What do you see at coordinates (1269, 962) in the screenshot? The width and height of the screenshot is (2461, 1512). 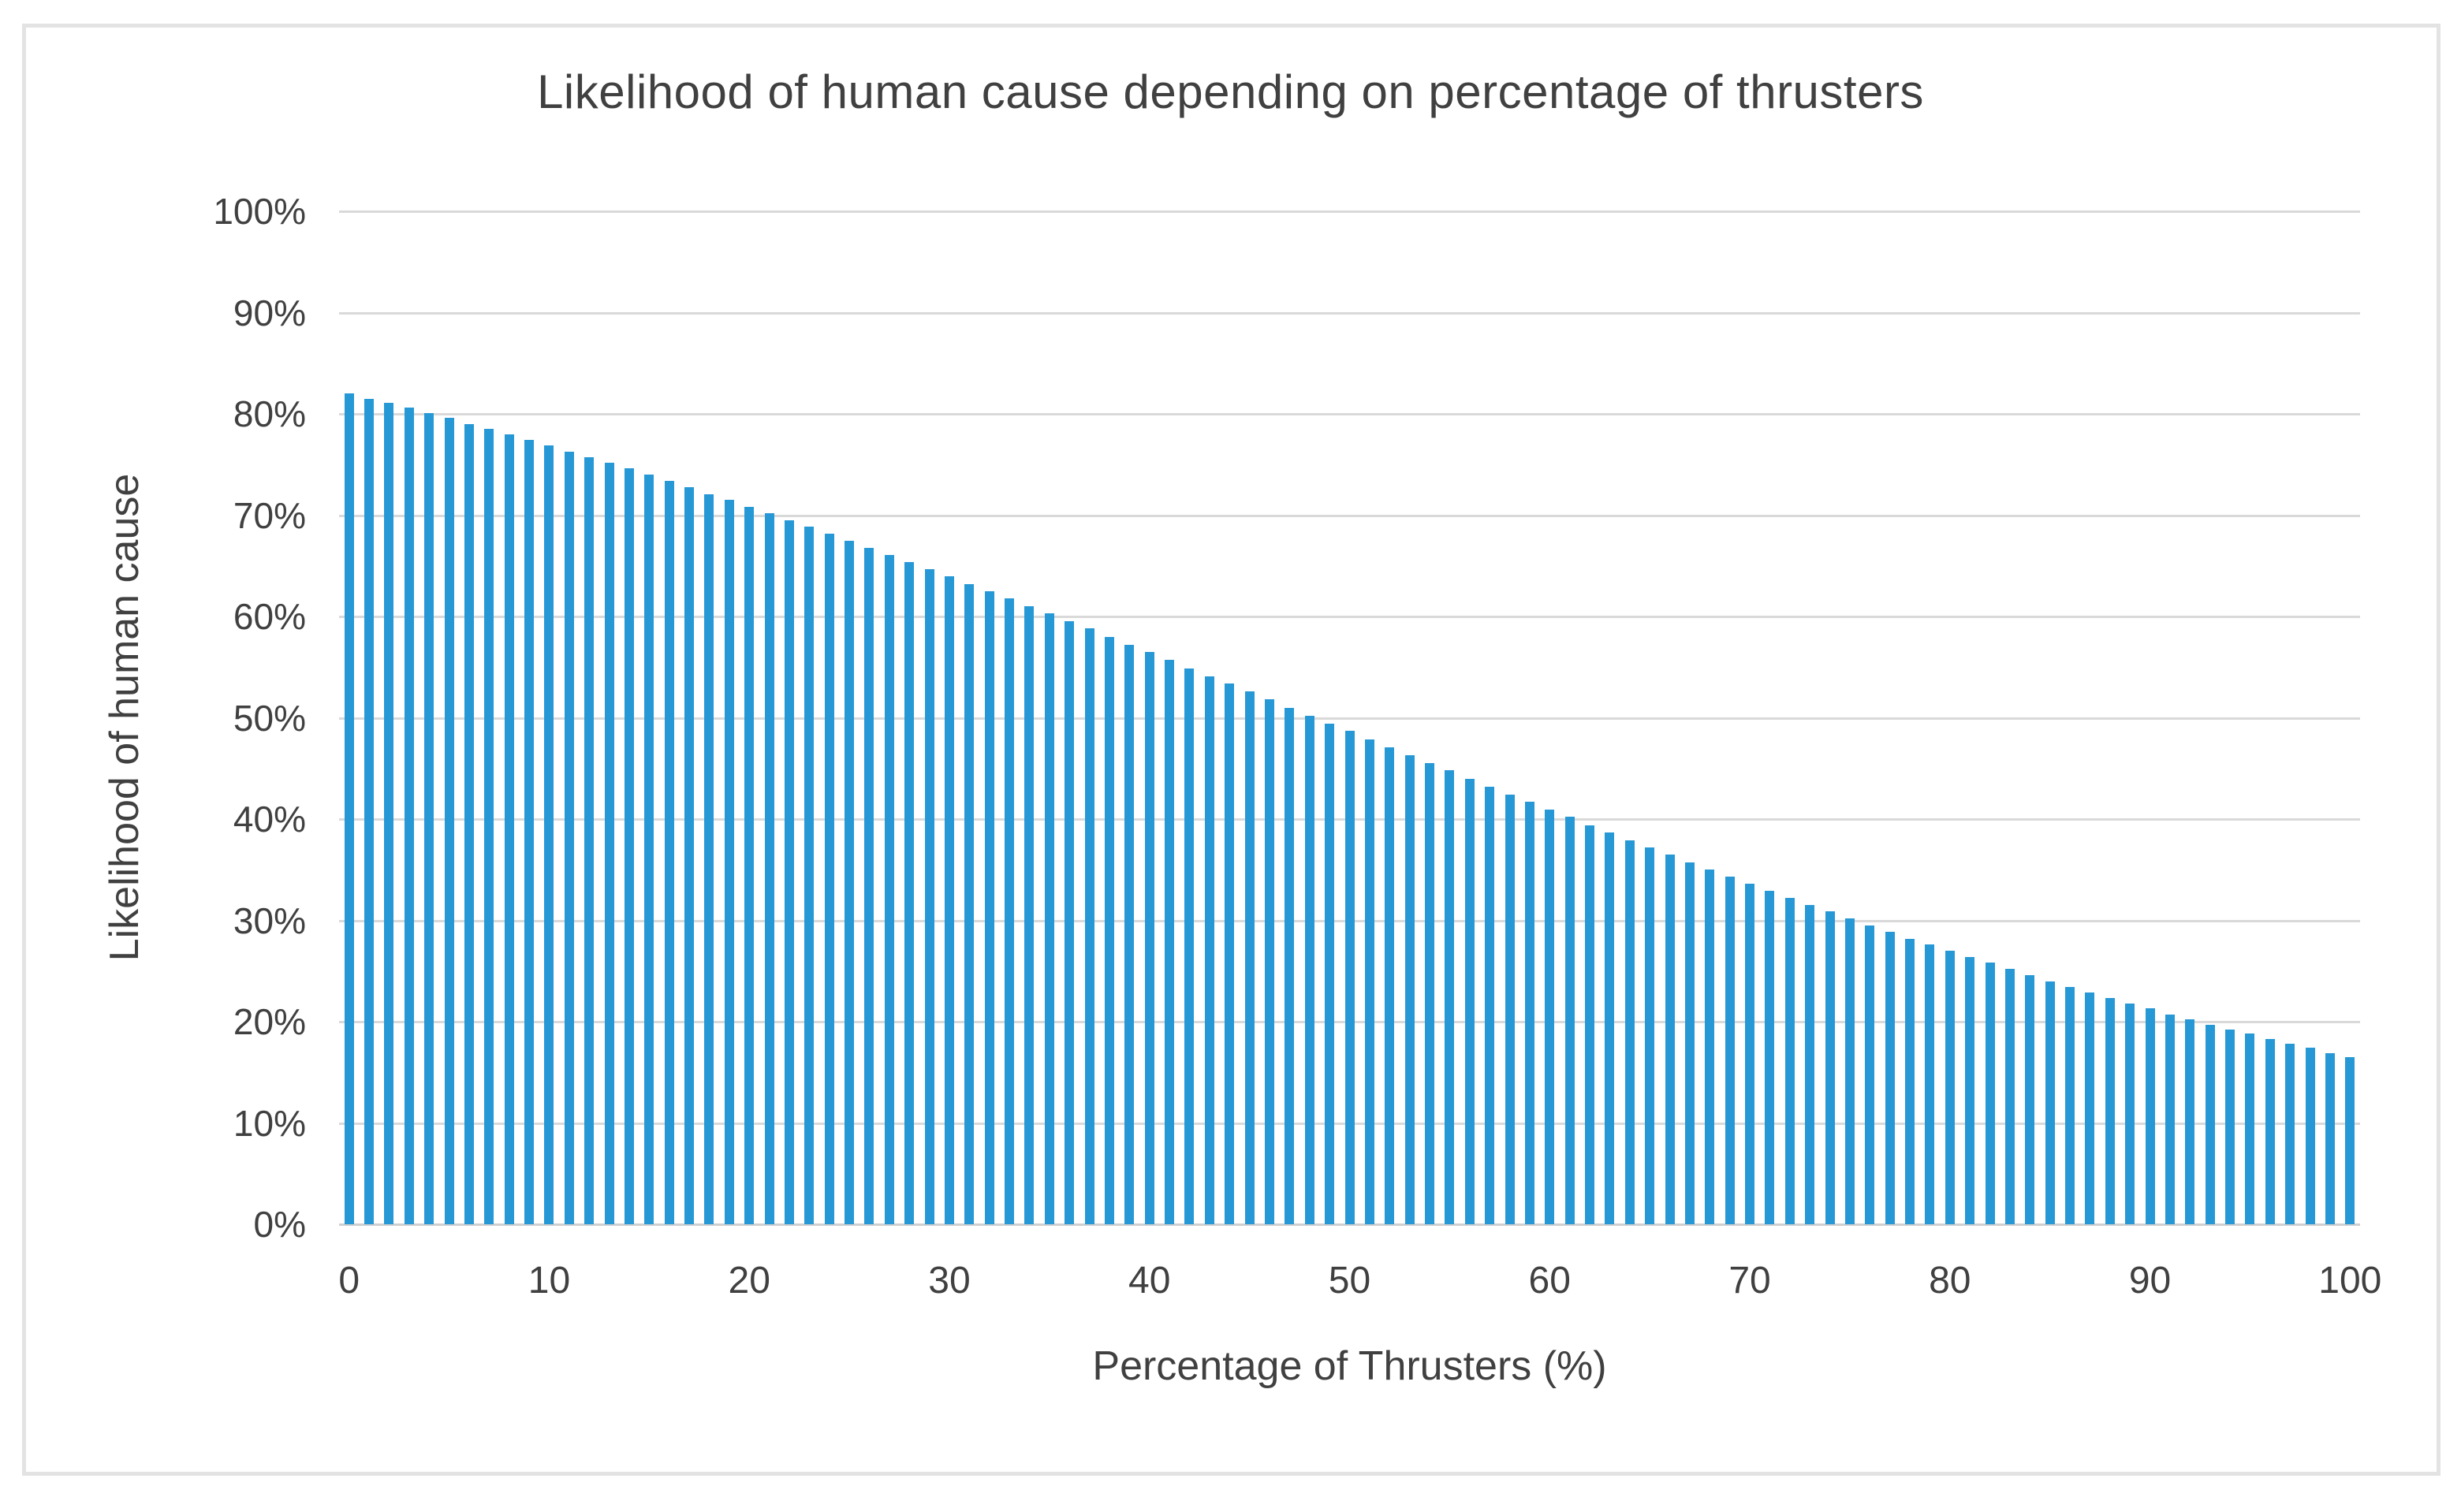 I see `bar-x46` at bounding box center [1269, 962].